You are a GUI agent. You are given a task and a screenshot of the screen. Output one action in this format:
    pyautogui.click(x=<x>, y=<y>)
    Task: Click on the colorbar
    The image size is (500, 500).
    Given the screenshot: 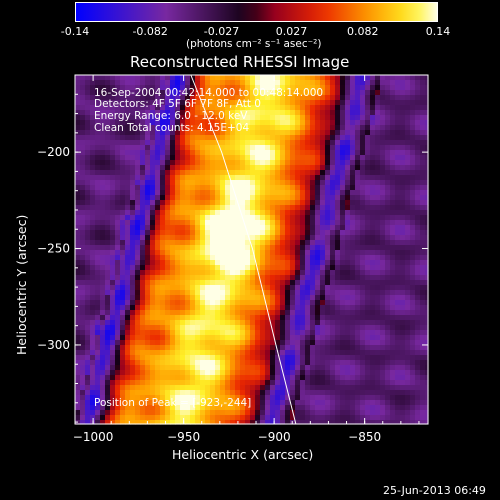 What is the action you would take?
    pyautogui.click(x=256, y=12)
    